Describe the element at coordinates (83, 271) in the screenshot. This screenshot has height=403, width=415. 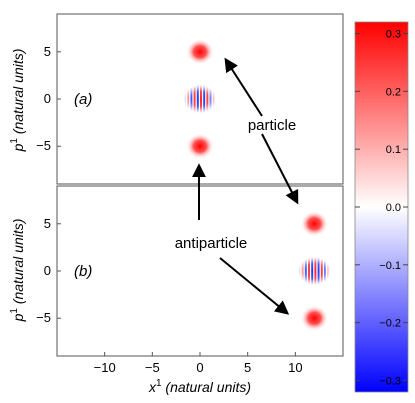
I see `panel-b-label: (b)` at that location.